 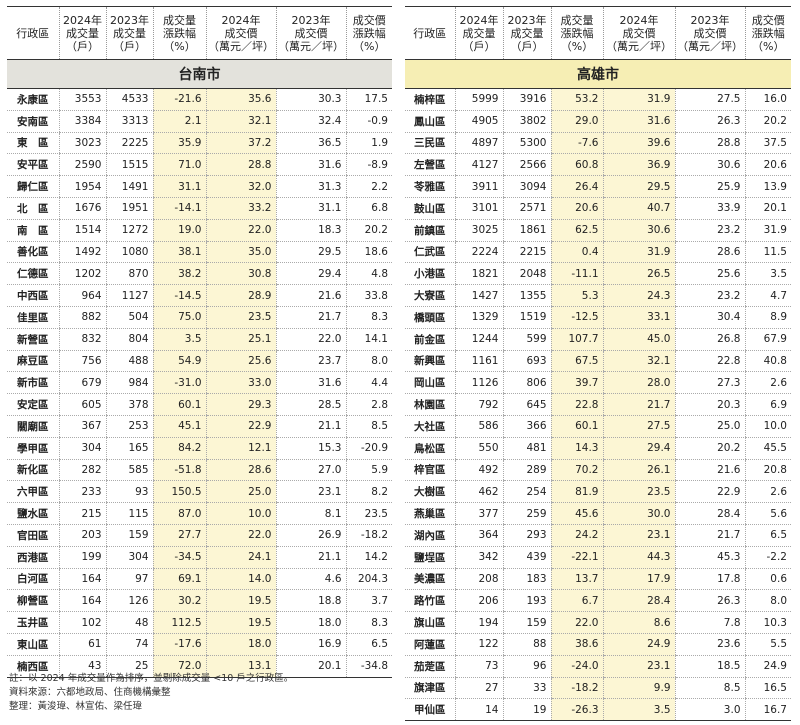 What do you see at coordinates (430, 710) in the screenshot?
I see `district-cell: 甲仙區` at bounding box center [430, 710].